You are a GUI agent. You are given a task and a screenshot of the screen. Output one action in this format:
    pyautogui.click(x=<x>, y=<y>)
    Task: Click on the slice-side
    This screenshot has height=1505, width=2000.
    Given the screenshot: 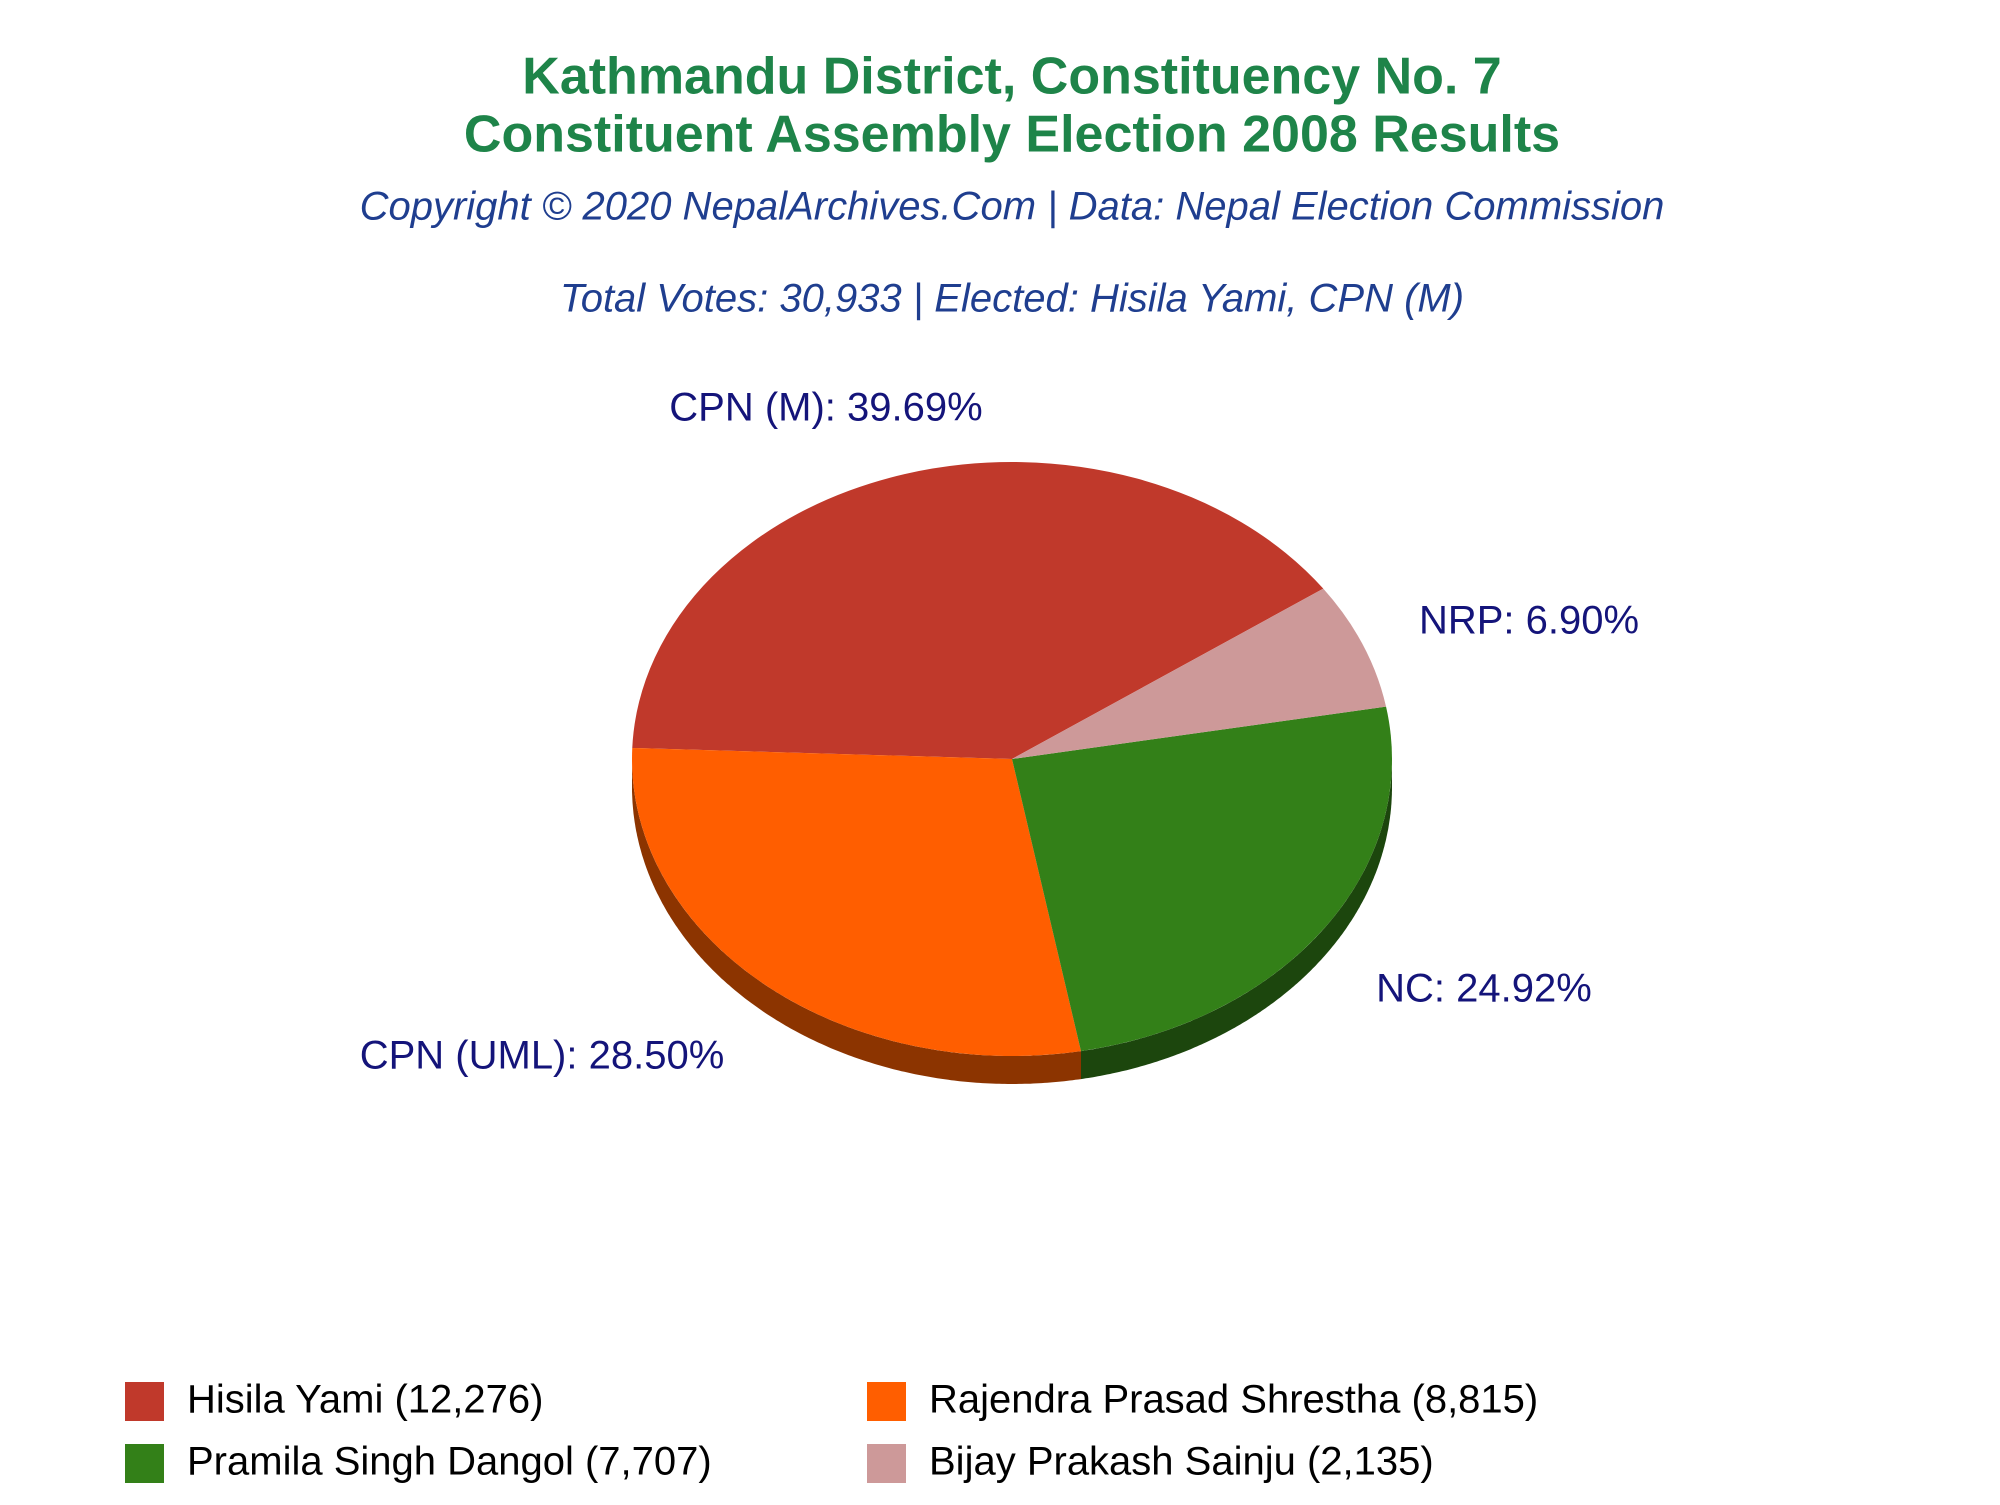 What is the action you would take?
    pyautogui.click(x=1236, y=920)
    